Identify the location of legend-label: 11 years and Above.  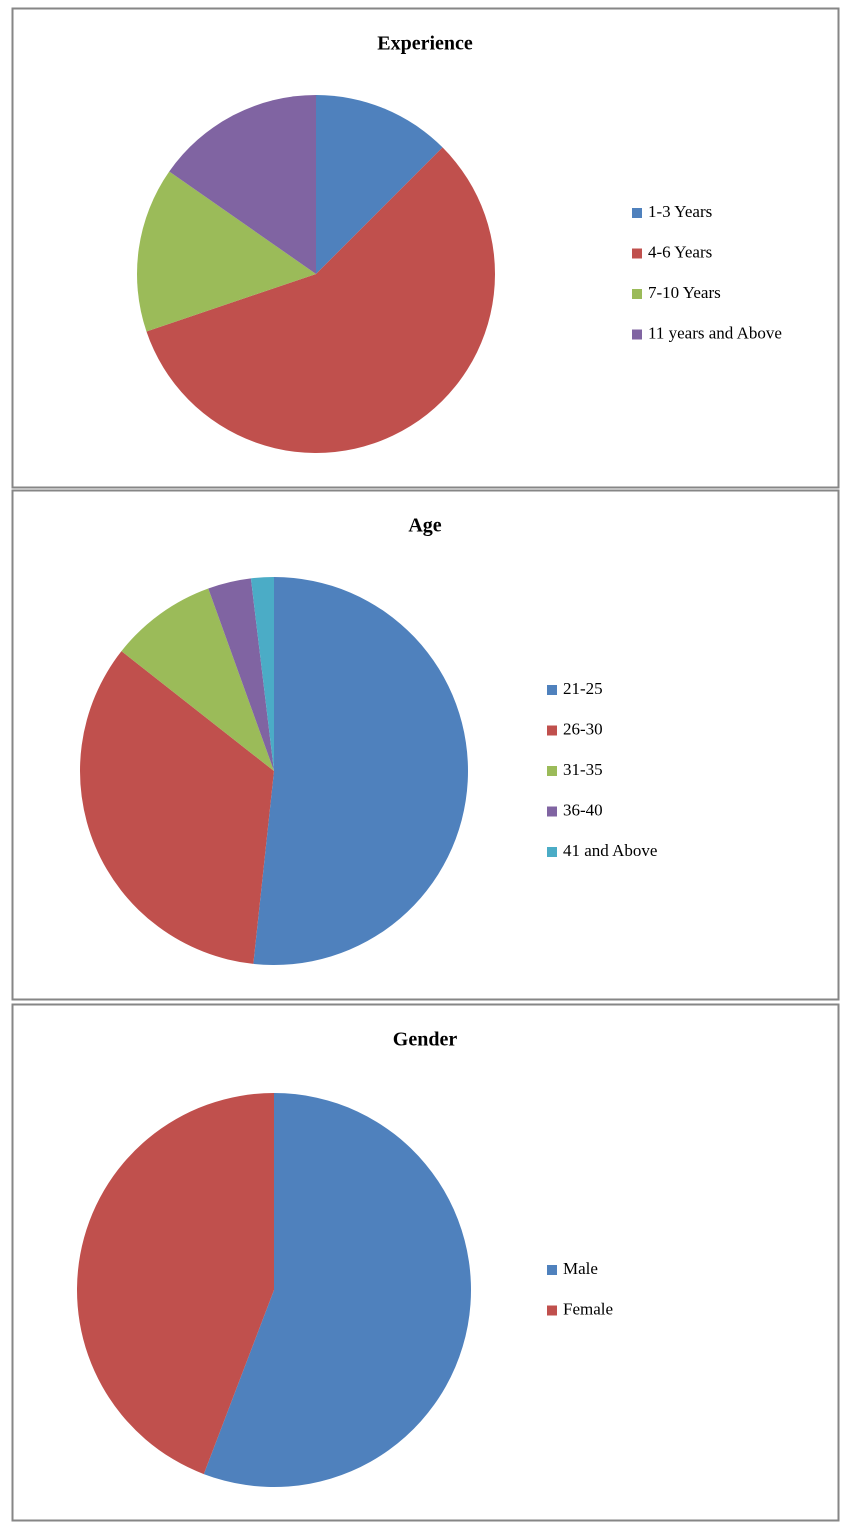
(715, 332).